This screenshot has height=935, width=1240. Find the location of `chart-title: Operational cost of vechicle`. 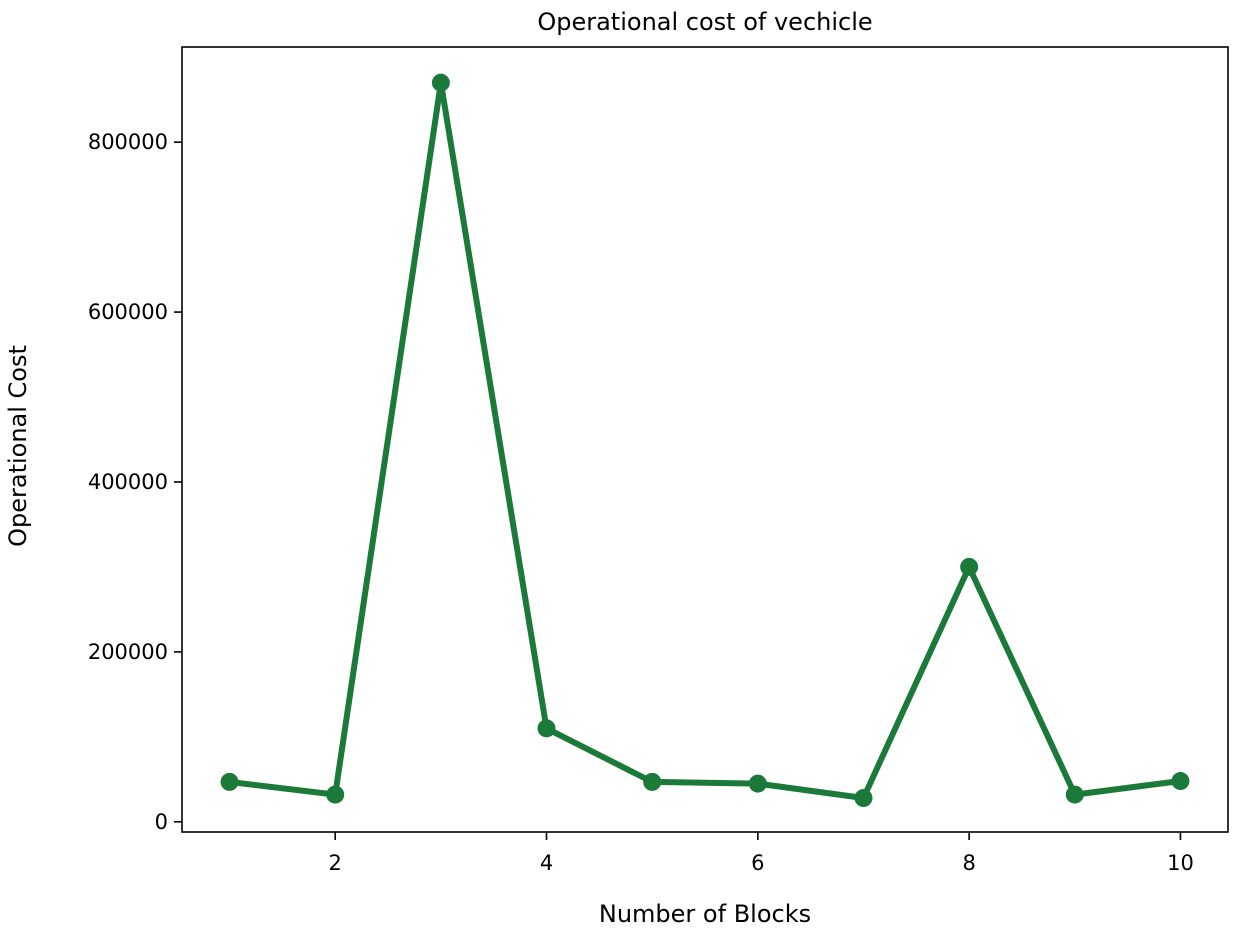

chart-title: Operational cost of vechicle is located at coordinates (704, 22).